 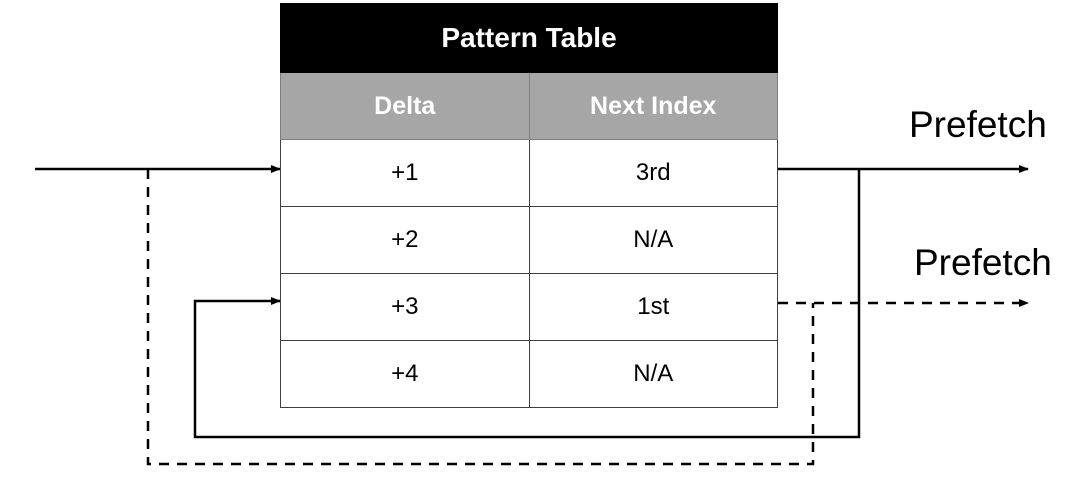 What do you see at coordinates (653, 173) in the screenshot?
I see `next-index-cell: 3rd` at bounding box center [653, 173].